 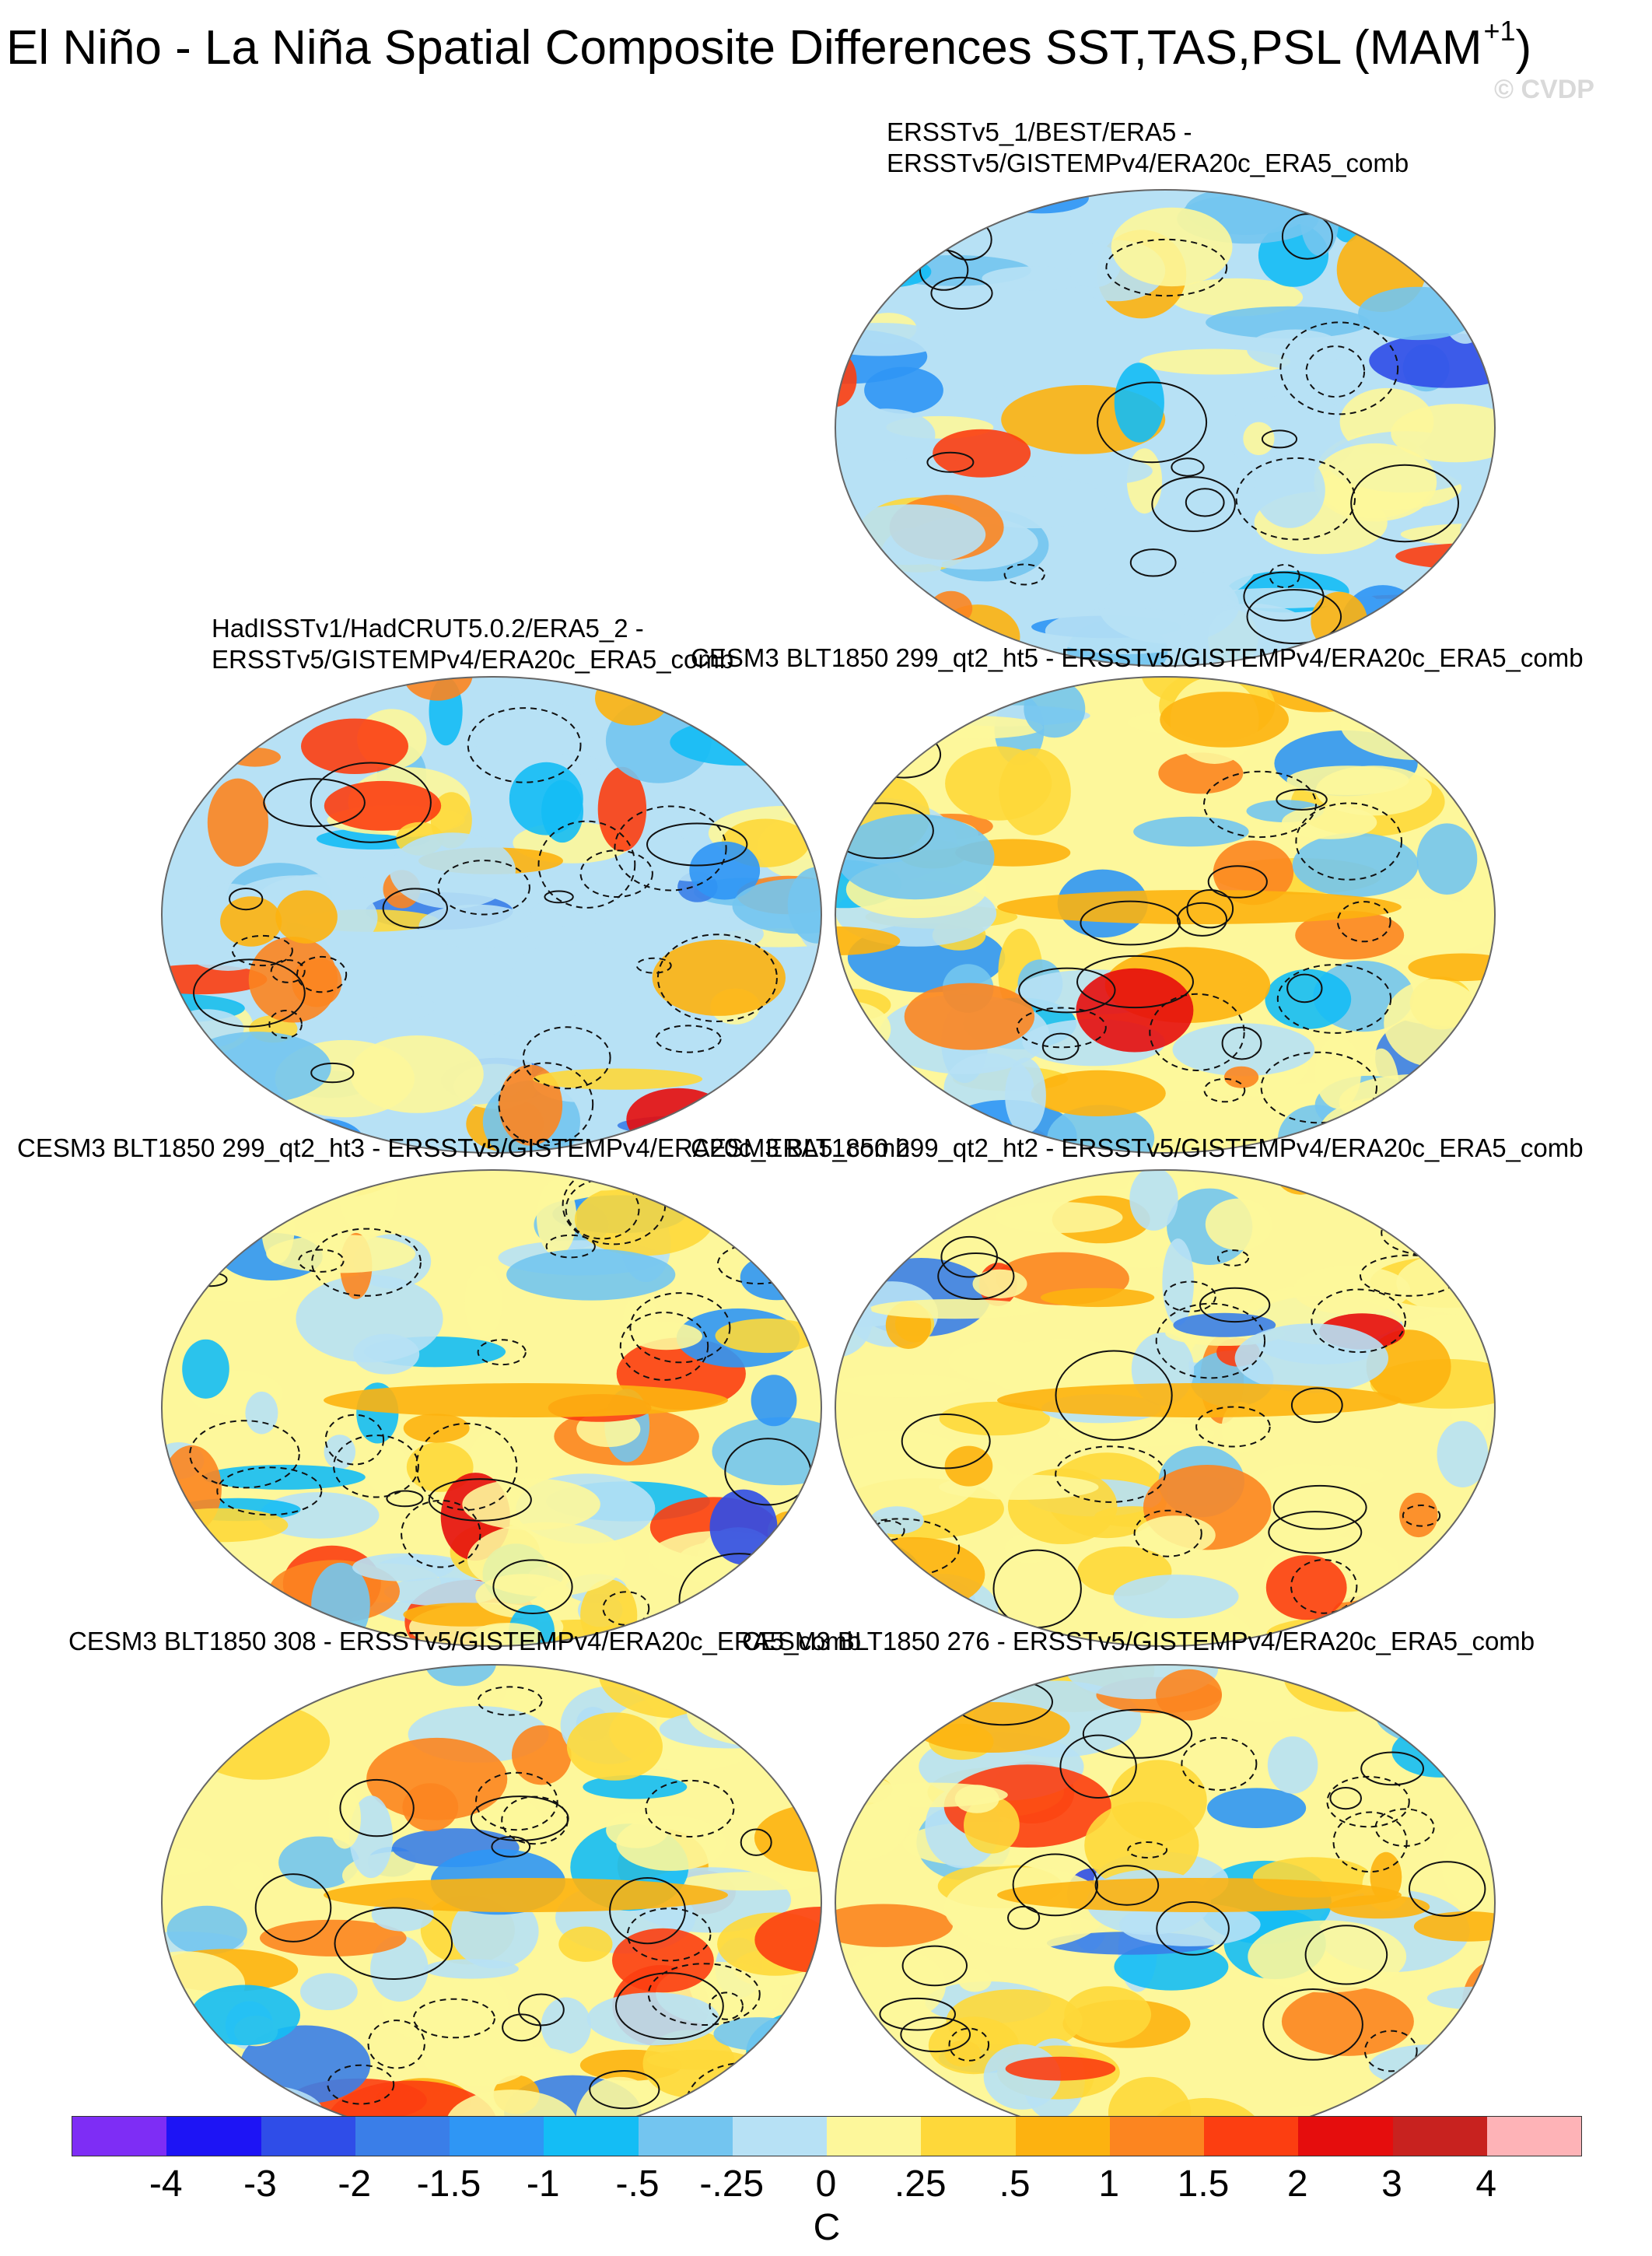 I want to click on panel-2-label-line1: HadISSTv1/HadCRUT5.0.2/ERA5_2 -, so click(x=428, y=628).